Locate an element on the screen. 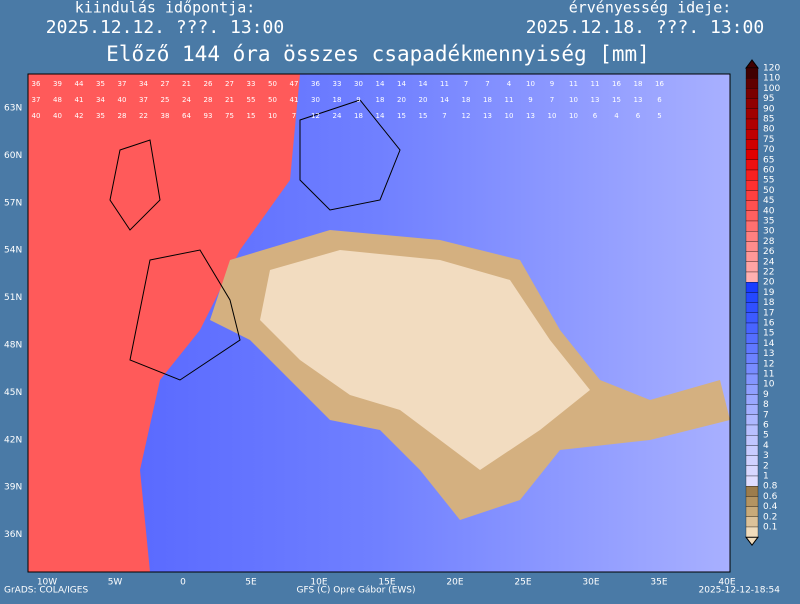  colorbar-label: 28 is located at coordinates (769, 242).